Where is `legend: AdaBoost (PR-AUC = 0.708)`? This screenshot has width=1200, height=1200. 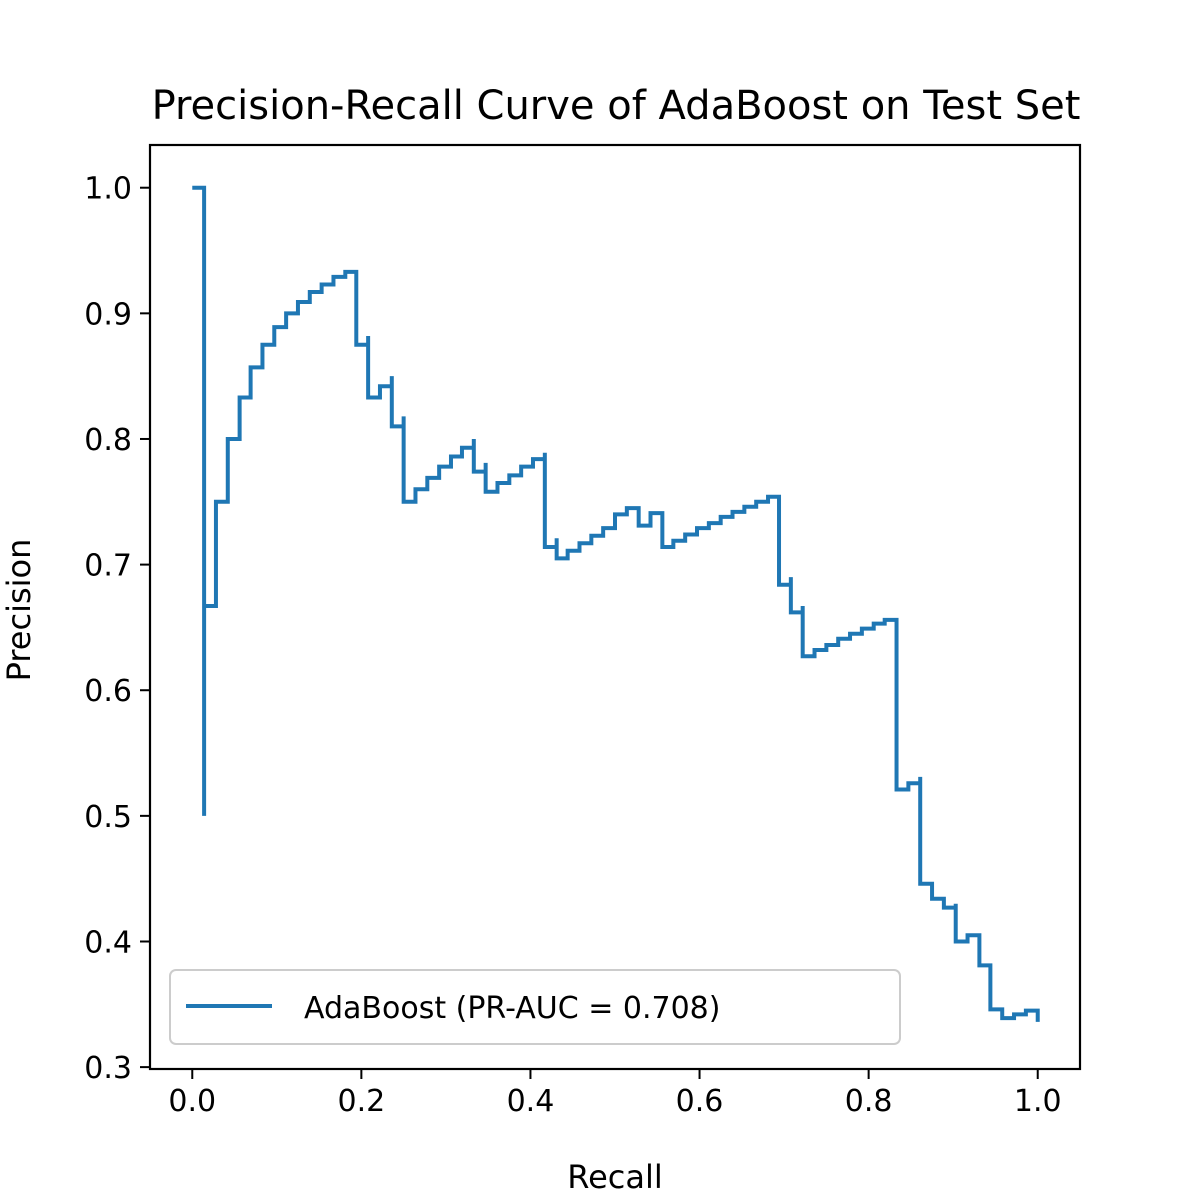 legend: AdaBoost (PR-AUC = 0.708) is located at coordinates (535, 1007).